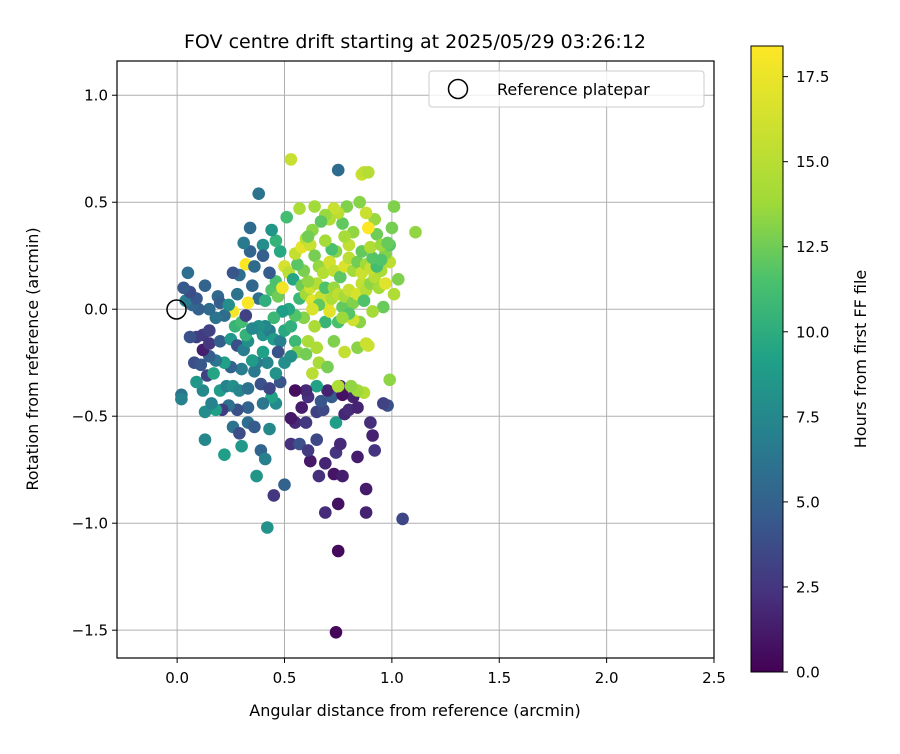 The height and width of the screenshot is (754, 900). Describe the element at coordinates (96, 96) in the screenshot. I see `y-tick-label: 1.0` at that location.